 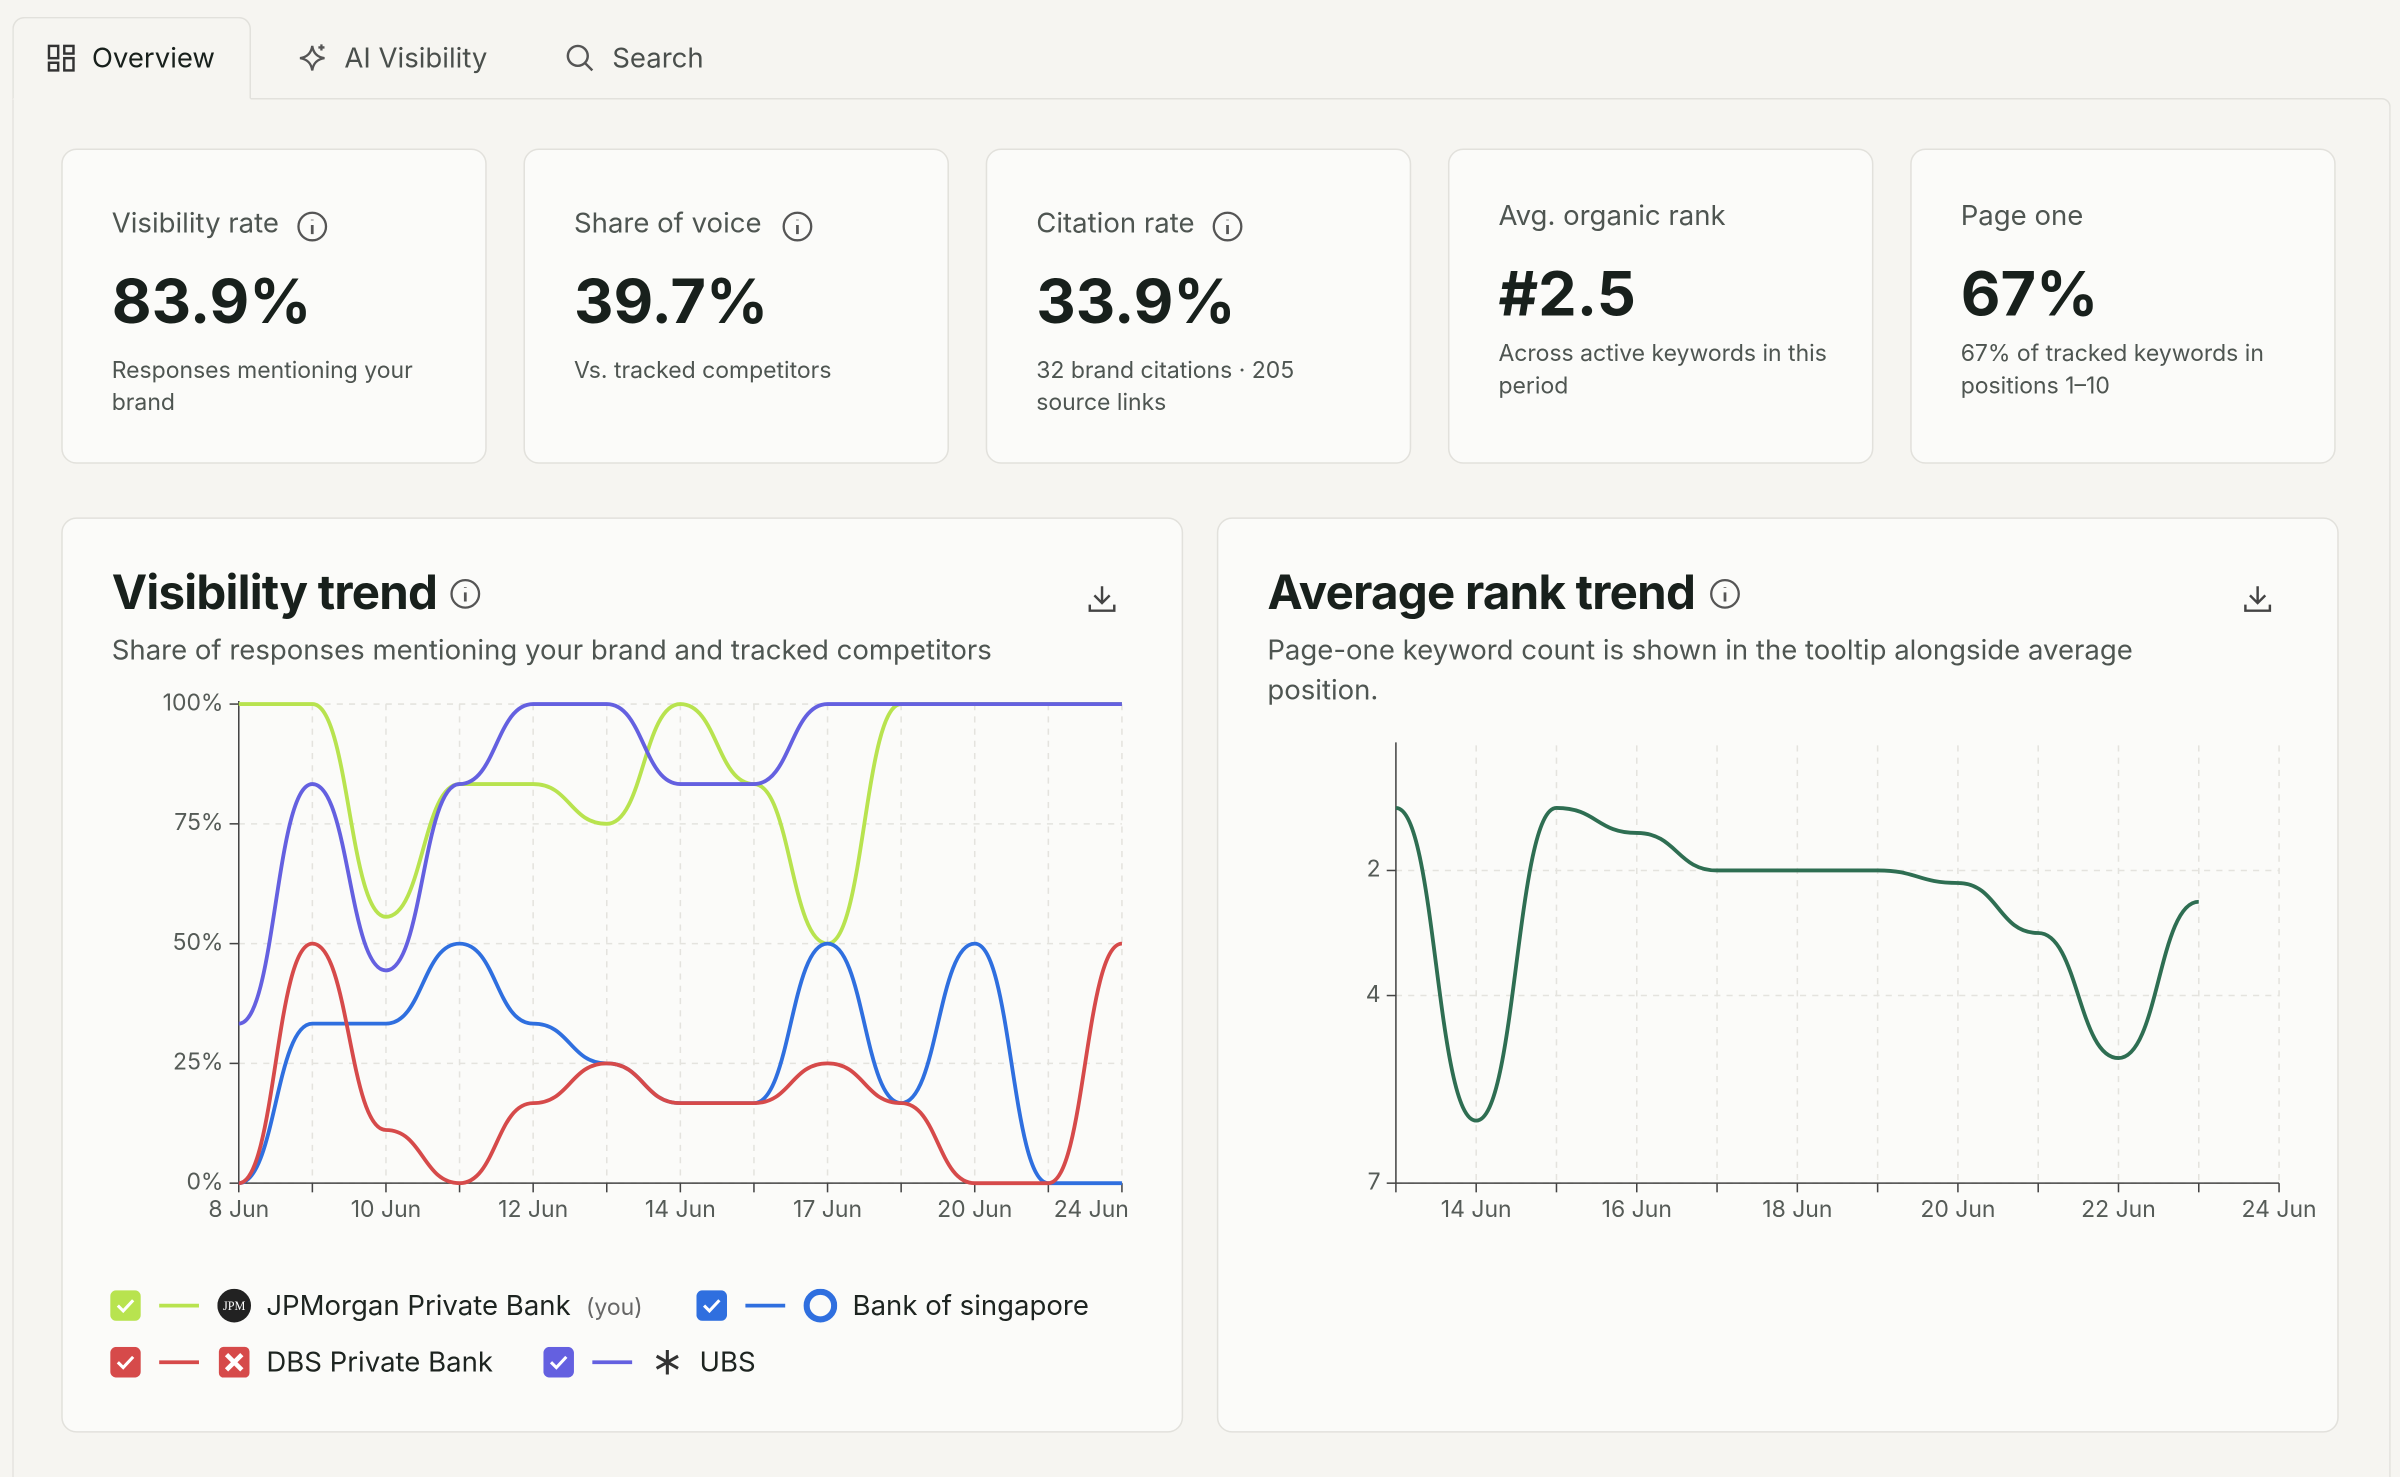 I want to click on kpi-description: Vs. tracked competitors, so click(x=702, y=370).